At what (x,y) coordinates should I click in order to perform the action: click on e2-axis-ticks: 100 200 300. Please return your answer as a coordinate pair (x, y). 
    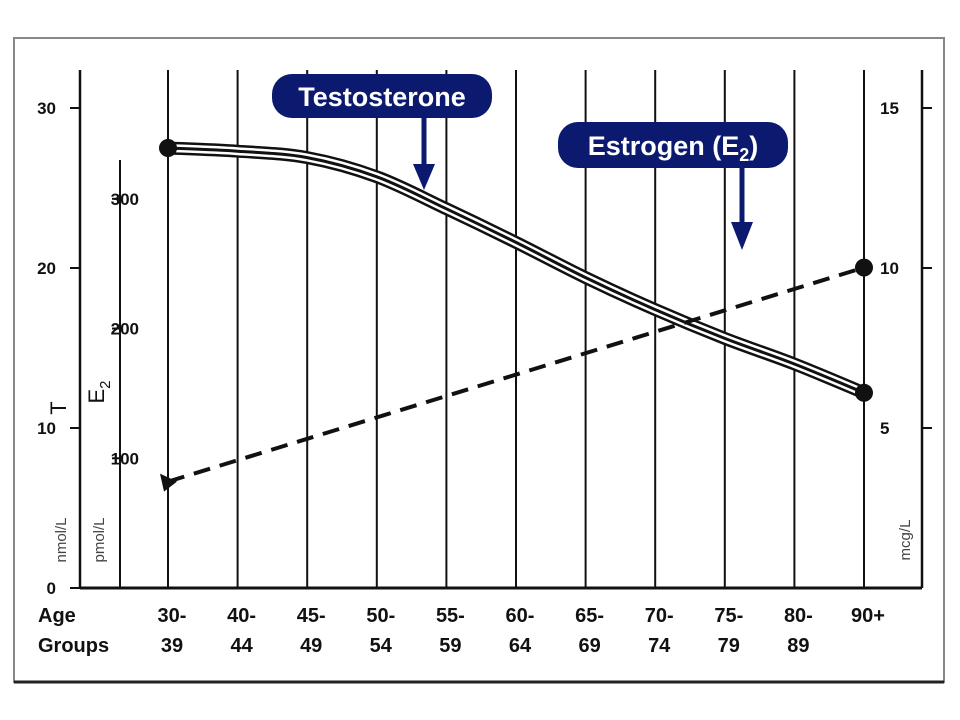
    Looking at the image, I should click on (125, 329).